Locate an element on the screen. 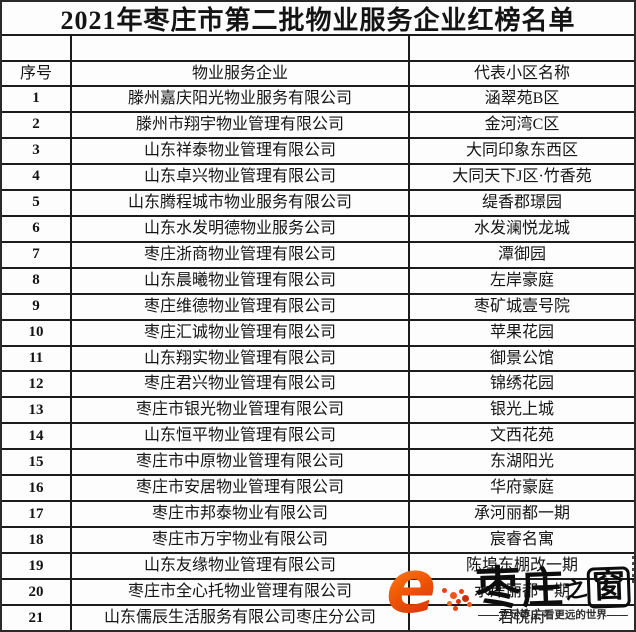 The width and height of the screenshot is (636, 632). cell-no: 14 is located at coordinates (37, 436).